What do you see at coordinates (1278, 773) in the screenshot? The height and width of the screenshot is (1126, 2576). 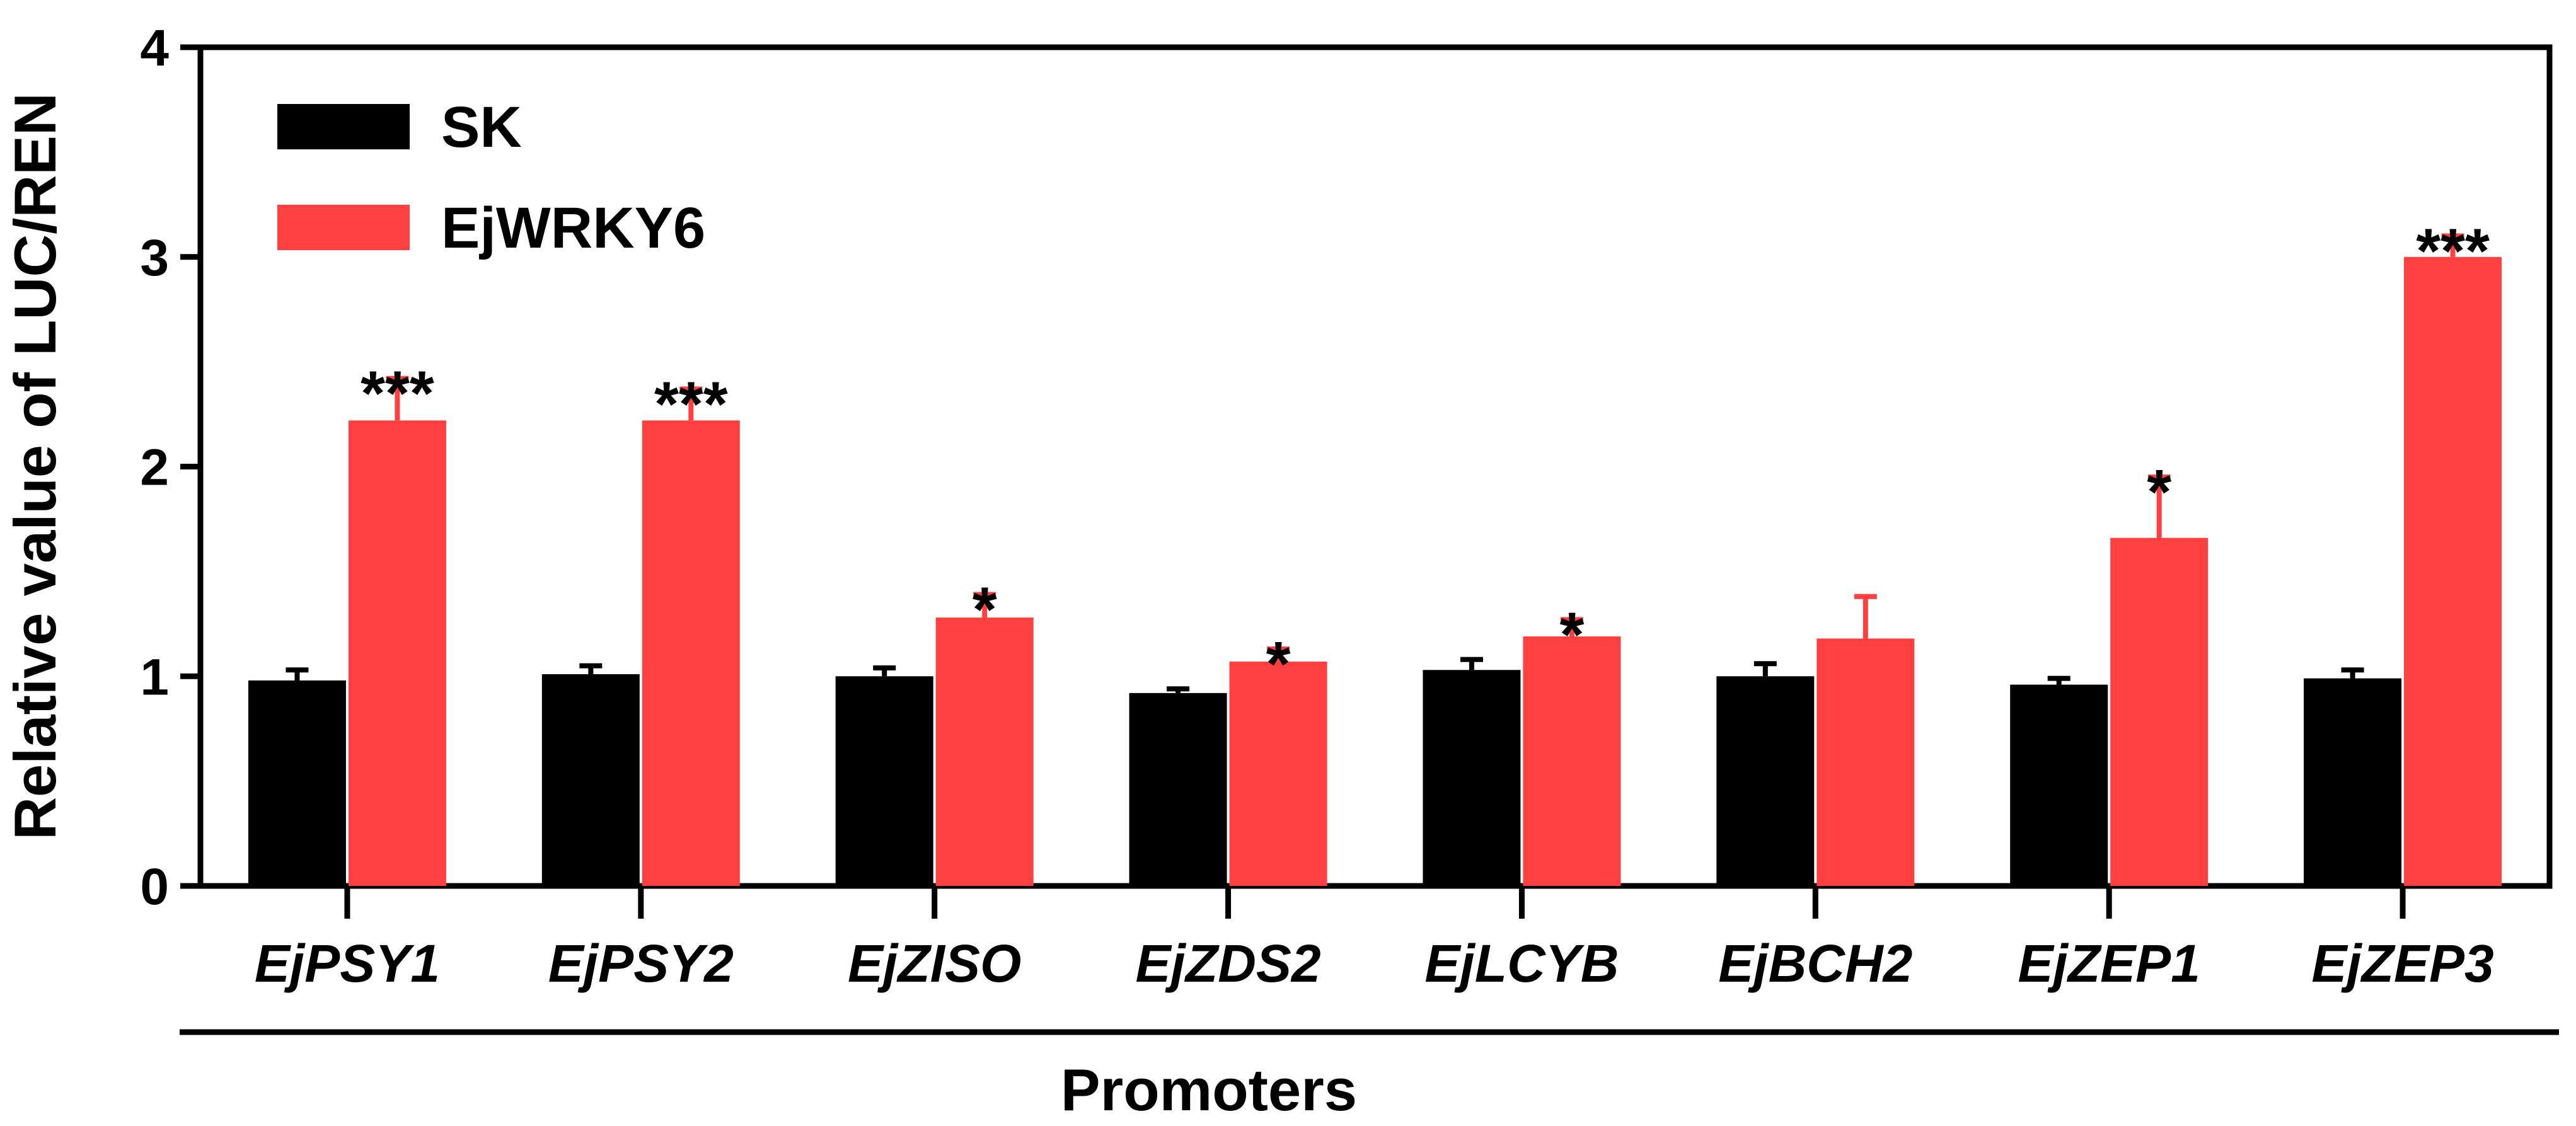 I see `bar-ejwrky6-ejzds2` at bounding box center [1278, 773].